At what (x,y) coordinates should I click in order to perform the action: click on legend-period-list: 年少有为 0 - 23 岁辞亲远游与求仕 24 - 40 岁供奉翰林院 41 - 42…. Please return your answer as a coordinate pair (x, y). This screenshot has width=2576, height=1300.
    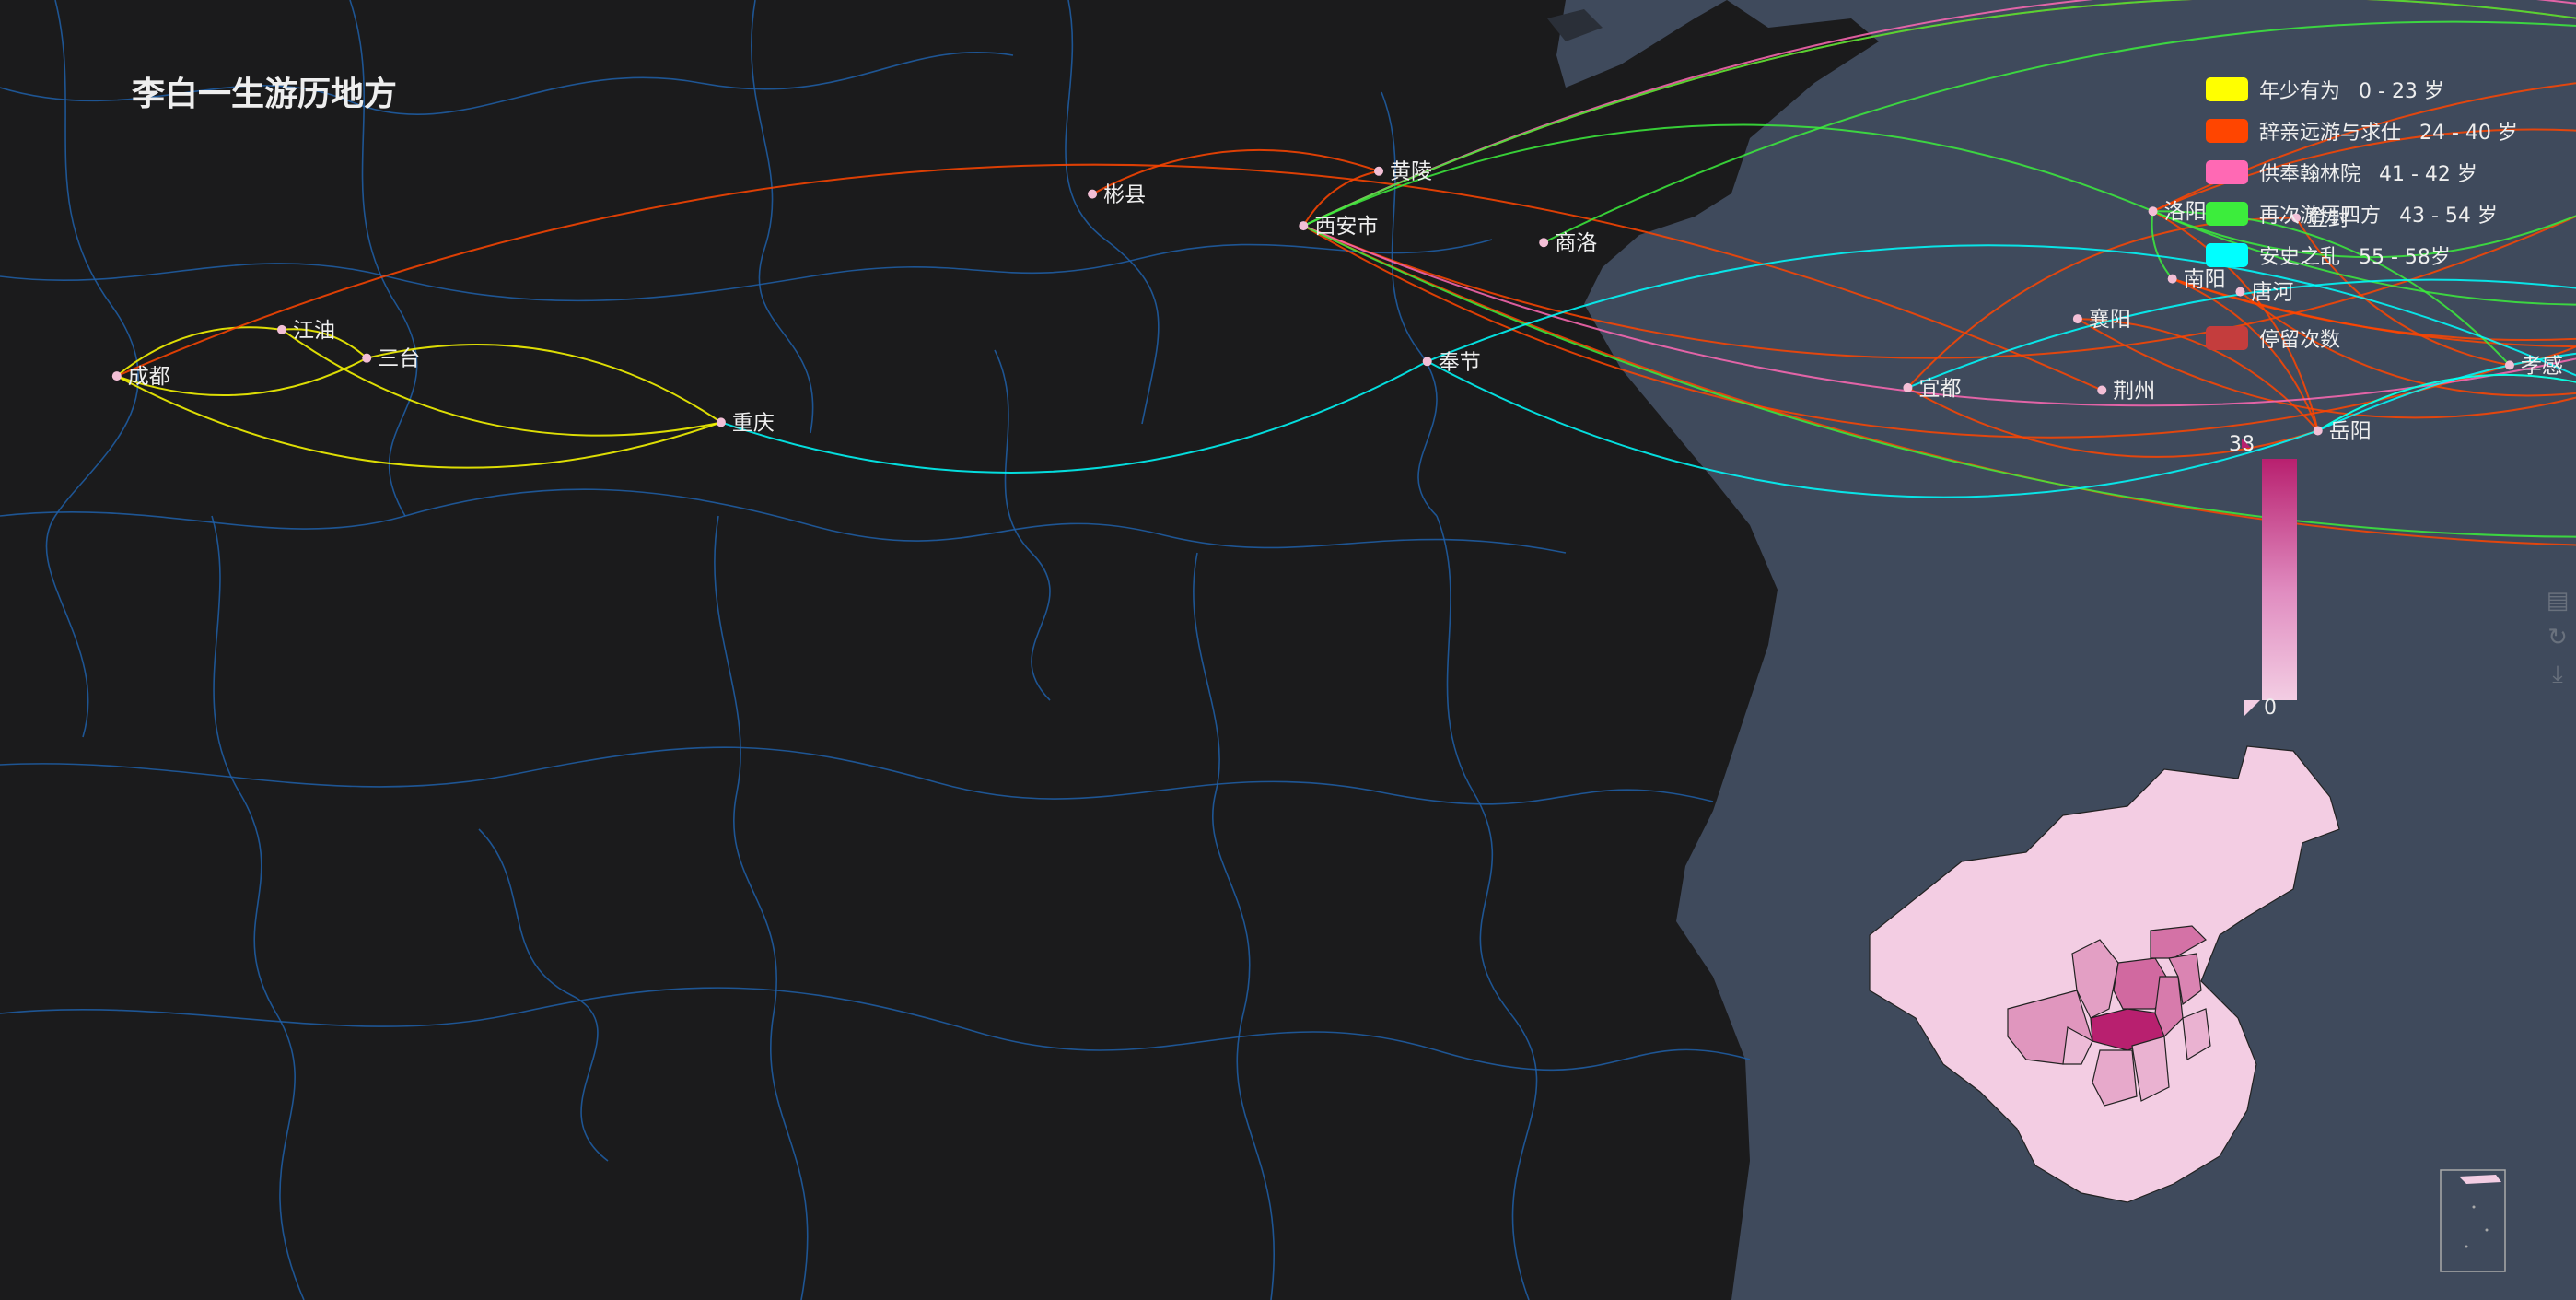
    Looking at the image, I should click on (2362, 171).